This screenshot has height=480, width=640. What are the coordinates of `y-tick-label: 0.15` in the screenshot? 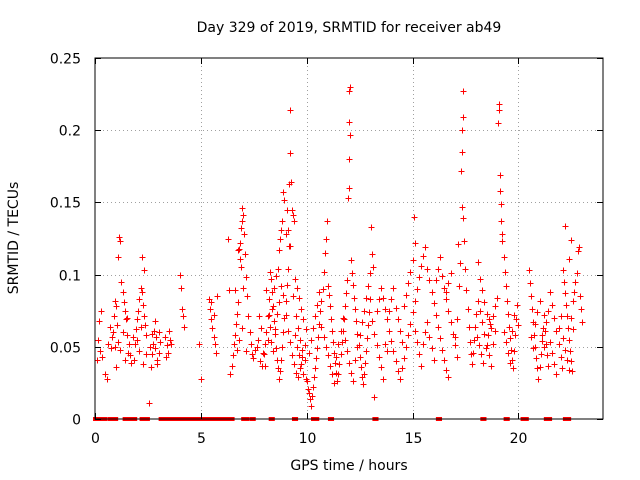 It's located at (65, 204).